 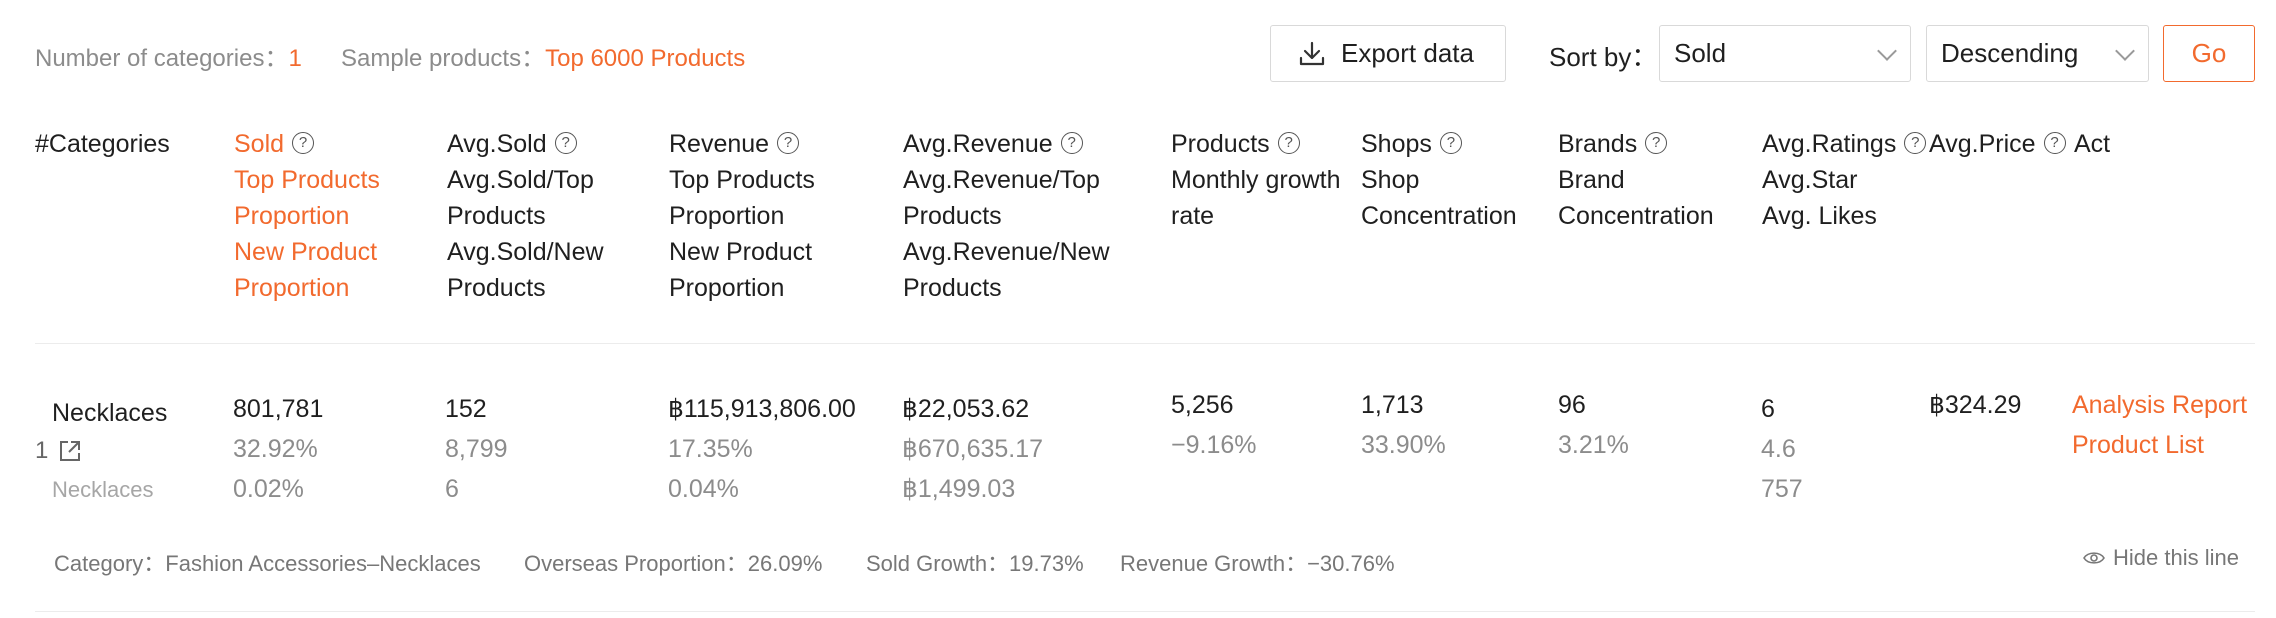 What do you see at coordinates (1439, 180) in the screenshot?
I see `header-shops: Shops? Shop Concentration` at bounding box center [1439, 180].